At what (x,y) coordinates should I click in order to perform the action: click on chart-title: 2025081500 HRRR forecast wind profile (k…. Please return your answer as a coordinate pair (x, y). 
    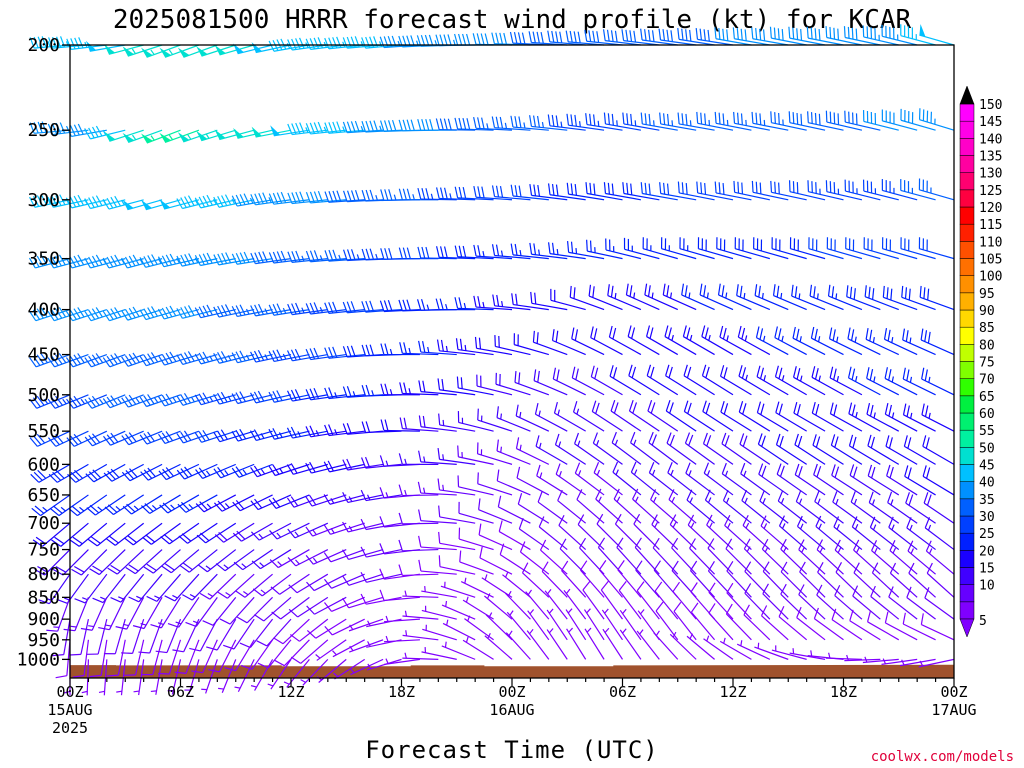
    Looking at the image, I should click on (512, 20).